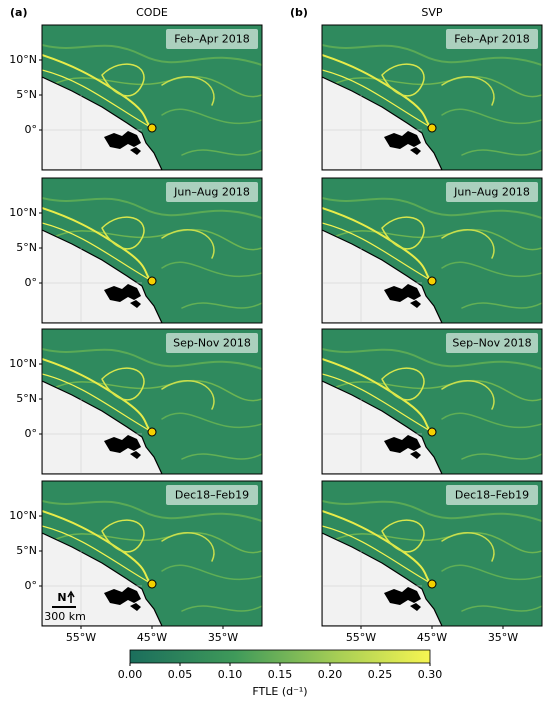 This screenshot has width=550, height=708. What do you see at coordinates (380, 674) in the screenshot?
I see `colorbar-tick-label: 0.25` at bounding box center [380, 674].